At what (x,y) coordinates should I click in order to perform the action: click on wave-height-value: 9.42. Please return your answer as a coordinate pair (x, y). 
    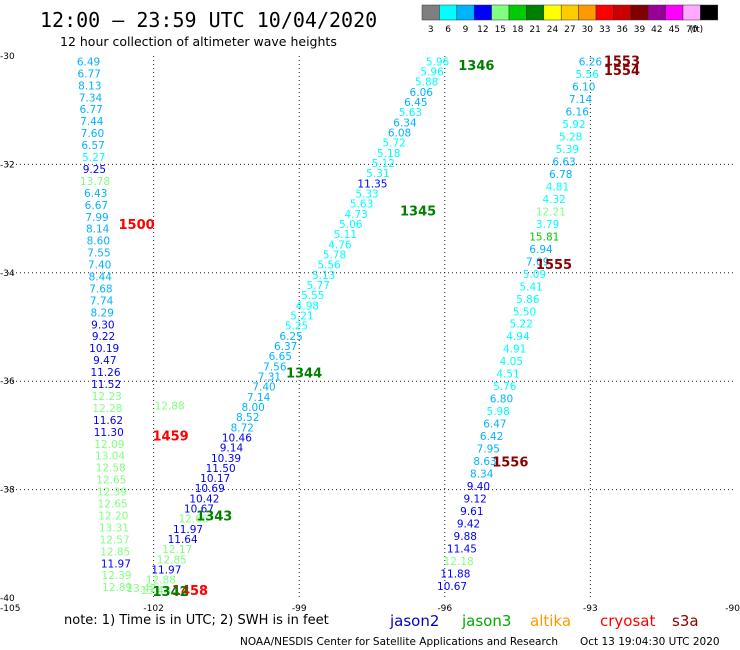
    Looking at the image, I should click on (468, 525).